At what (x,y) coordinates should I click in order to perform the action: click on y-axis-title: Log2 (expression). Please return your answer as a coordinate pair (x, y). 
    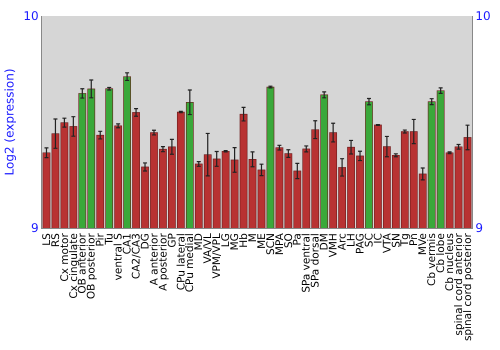
    Looking at the image, I should click on (9, 122).